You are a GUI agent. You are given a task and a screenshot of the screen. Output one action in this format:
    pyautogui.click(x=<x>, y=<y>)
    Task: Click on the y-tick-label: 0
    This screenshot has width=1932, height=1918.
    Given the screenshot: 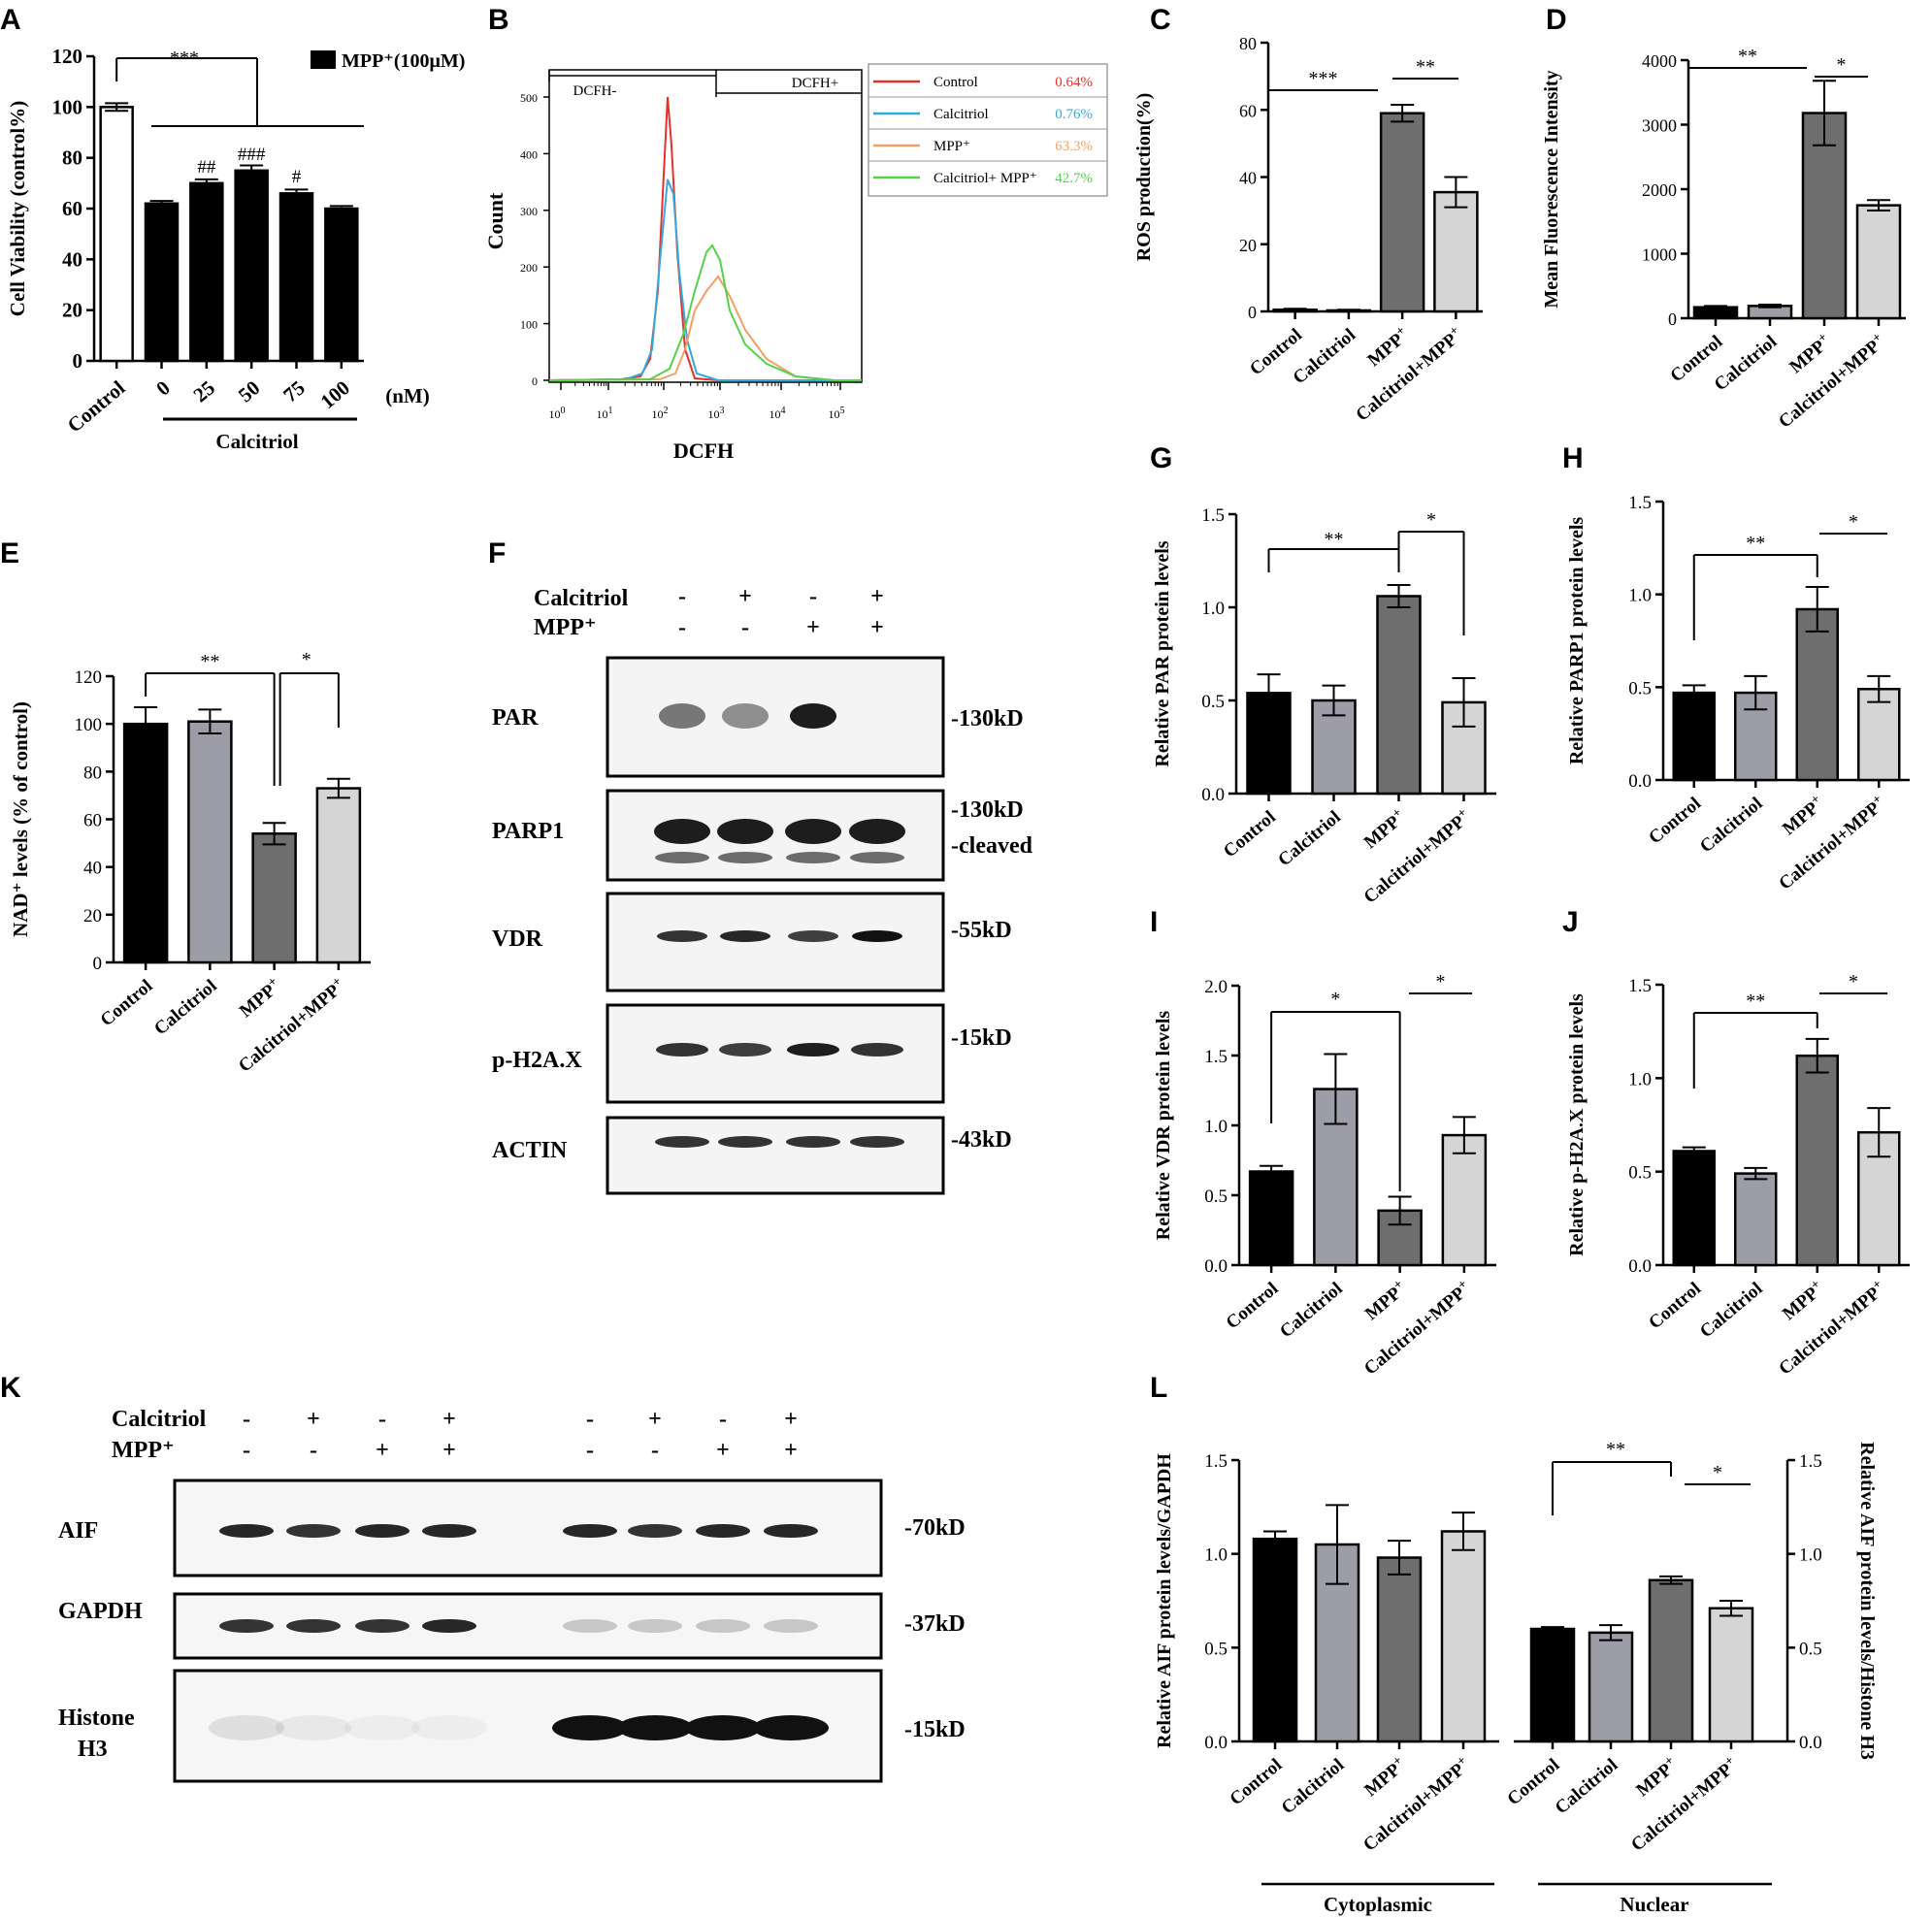 What is the action you would take?
    pyautogui.click(x=1252, y=312)
    